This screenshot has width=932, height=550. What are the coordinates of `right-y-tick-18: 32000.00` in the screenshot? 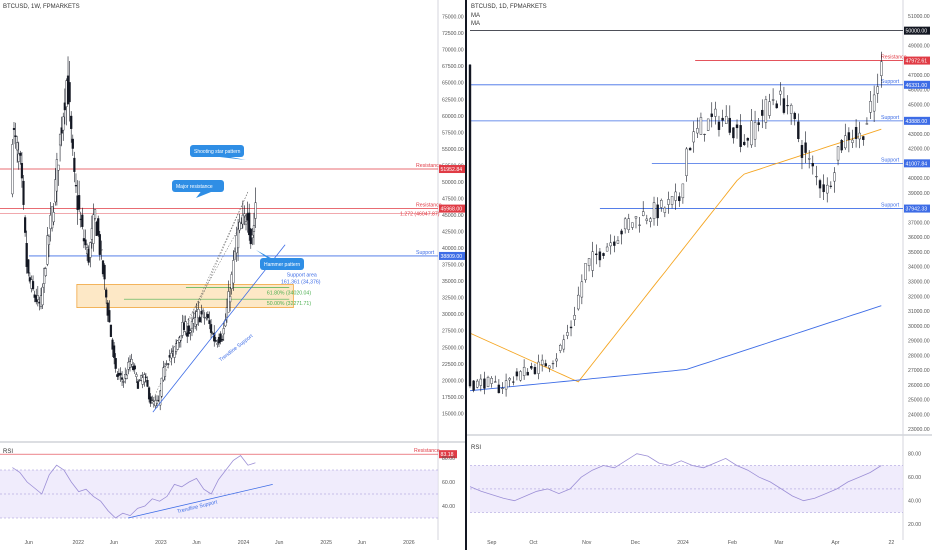 It's located at (919, 297).